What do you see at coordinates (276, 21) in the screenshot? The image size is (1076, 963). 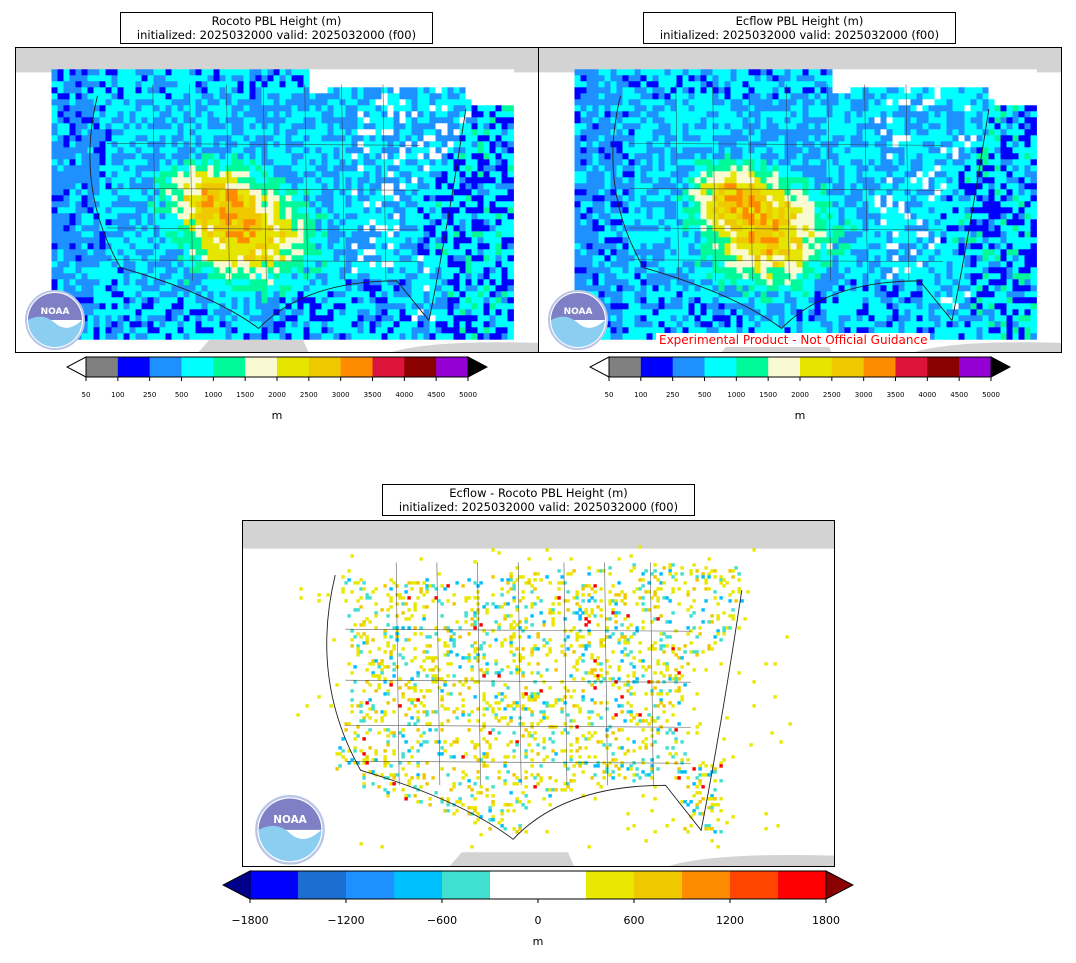 I see `rocoto-title-line1: Rocoto PBL Height (m)` at bounding box center [276, 21].